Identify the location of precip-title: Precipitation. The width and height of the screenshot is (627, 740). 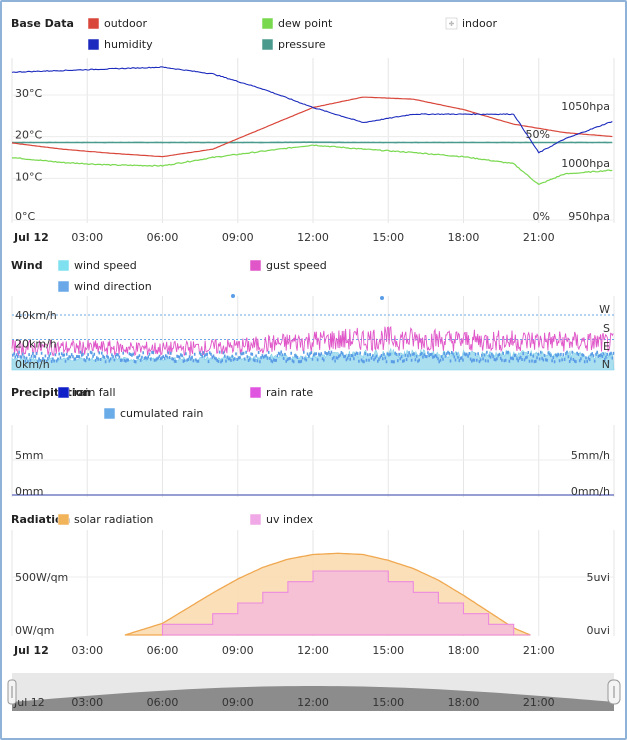
(51, 392).